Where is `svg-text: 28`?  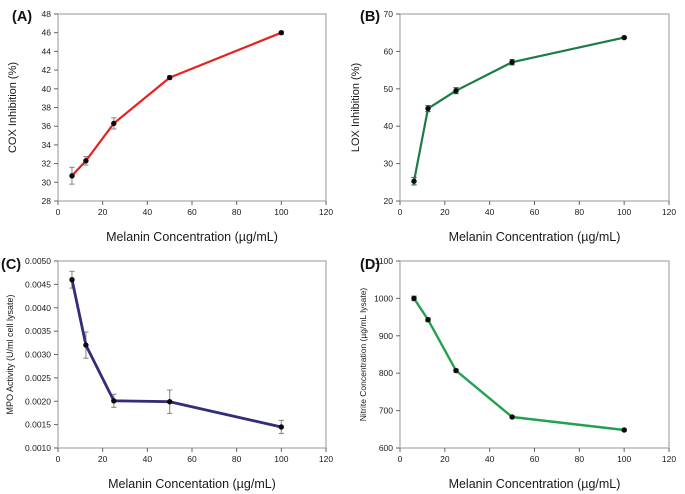 svg-text: 28 is located at coordinates (47, 201).